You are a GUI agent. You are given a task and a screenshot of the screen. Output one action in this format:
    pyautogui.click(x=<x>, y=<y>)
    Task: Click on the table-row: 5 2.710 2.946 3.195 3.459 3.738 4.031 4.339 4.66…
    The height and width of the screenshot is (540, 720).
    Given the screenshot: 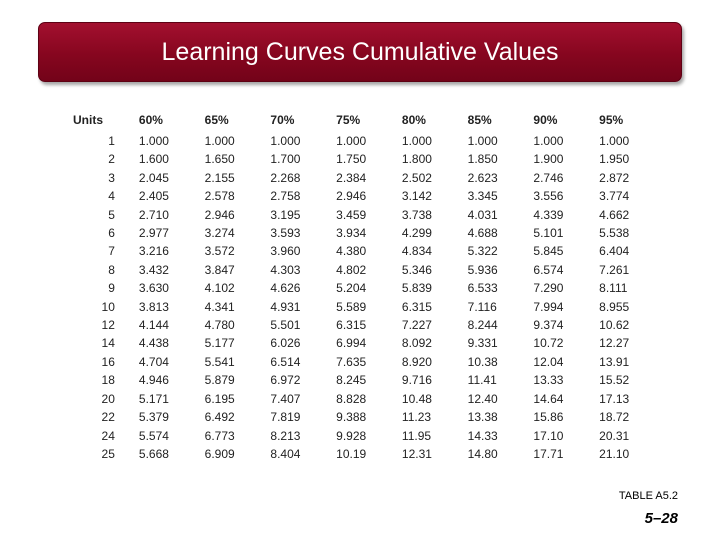 What is the action you would take?
    pyautogui.click(x=362, y=215)
    